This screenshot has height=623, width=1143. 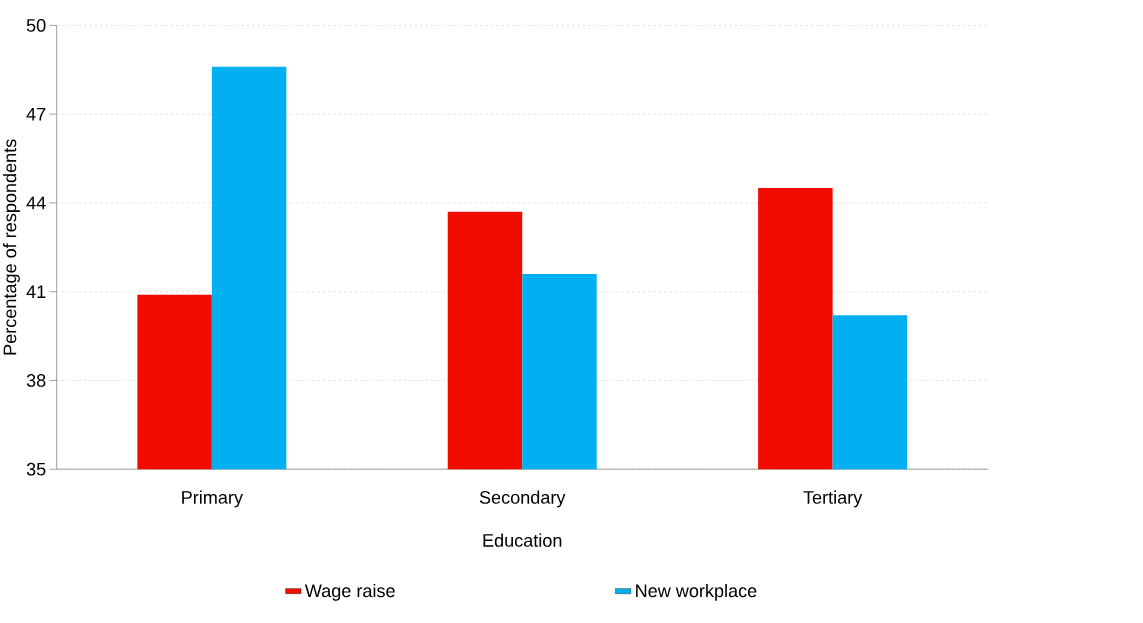 I want to click on legend-label: Wage raise, so click(x=349, y=592).